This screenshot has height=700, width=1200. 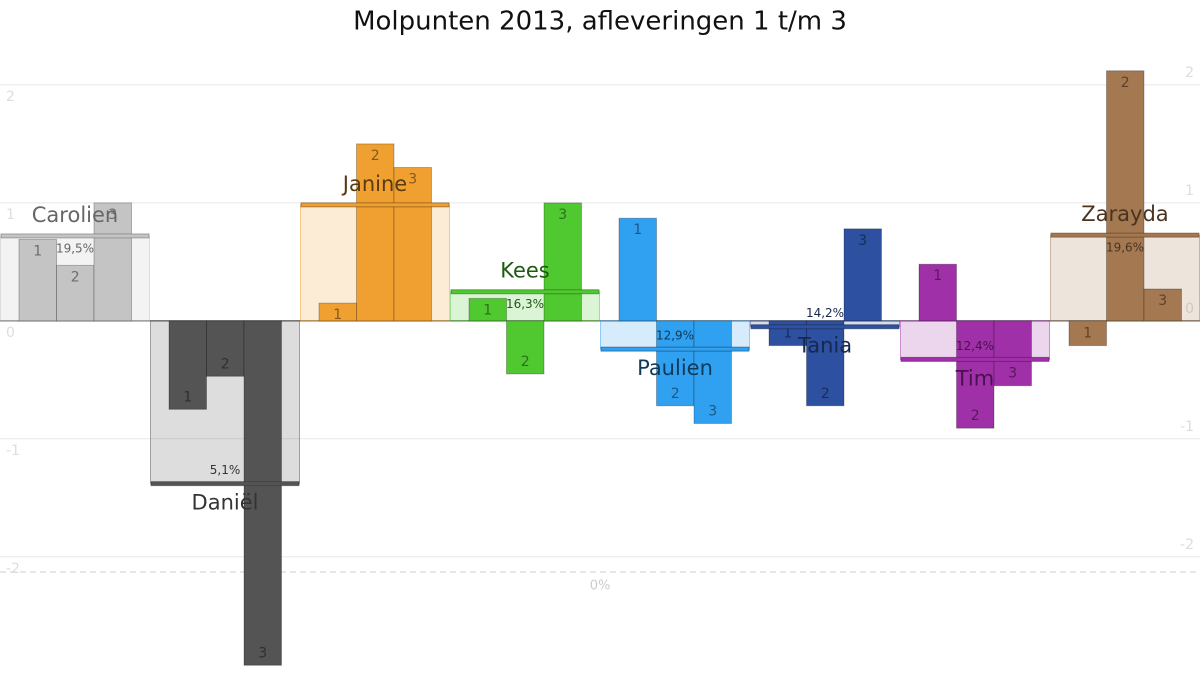 I want to click on series-name: Tania, so click(x=824, y=346).